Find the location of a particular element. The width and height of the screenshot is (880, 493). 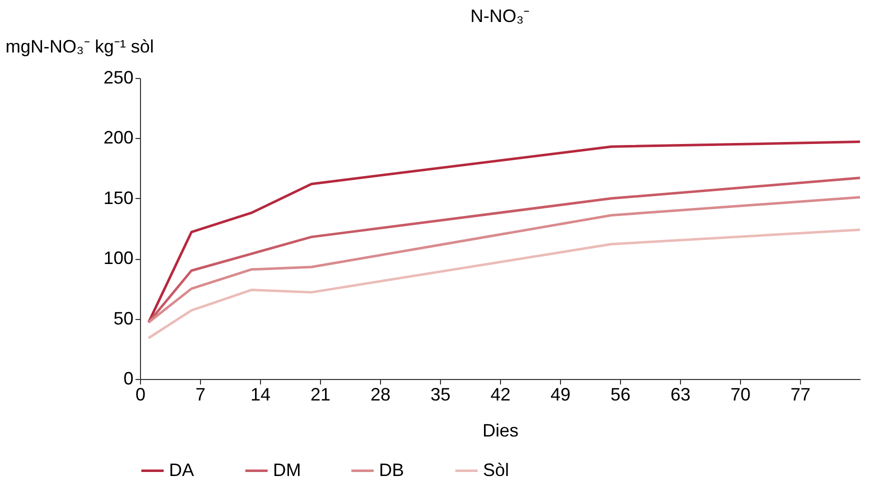

y-axis-title: mgN-NO₃⁻ kg⁻¹ sòl is located at coordinates (80, 46).